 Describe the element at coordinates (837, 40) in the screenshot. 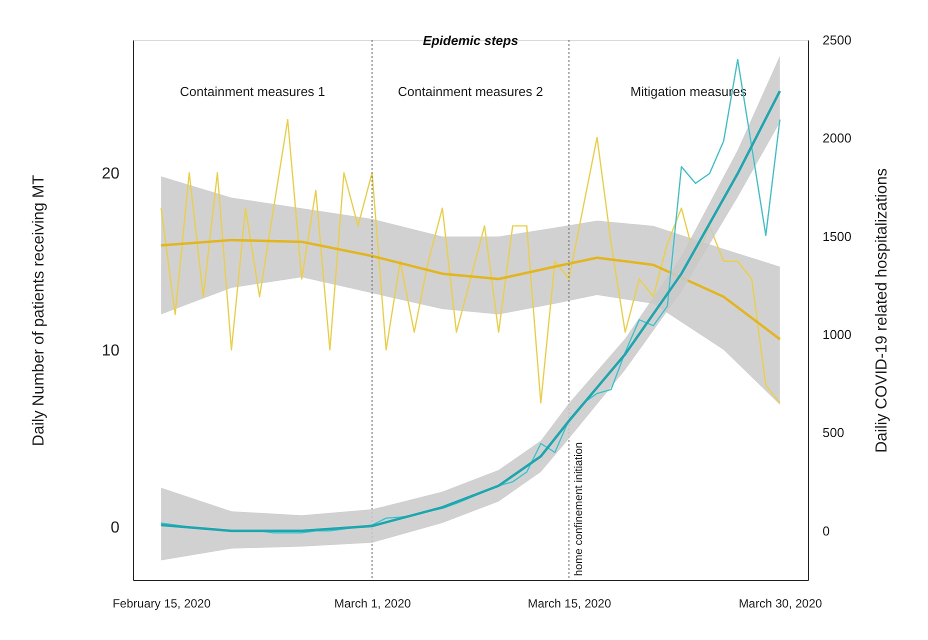

I see `y2-tick-label: 2500` at that location.